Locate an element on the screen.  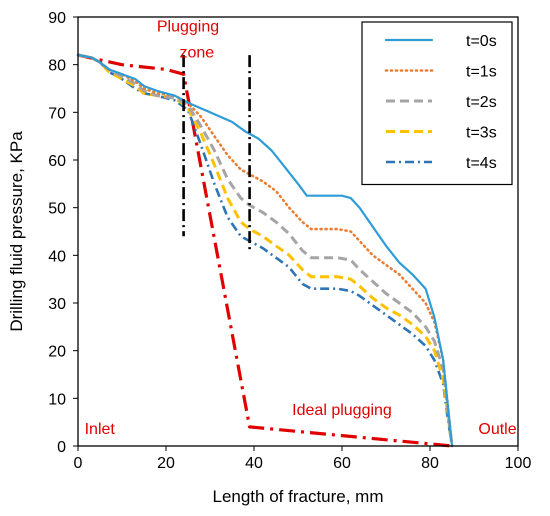
x-tick-label: 100 is located at coordinates (518, 463).